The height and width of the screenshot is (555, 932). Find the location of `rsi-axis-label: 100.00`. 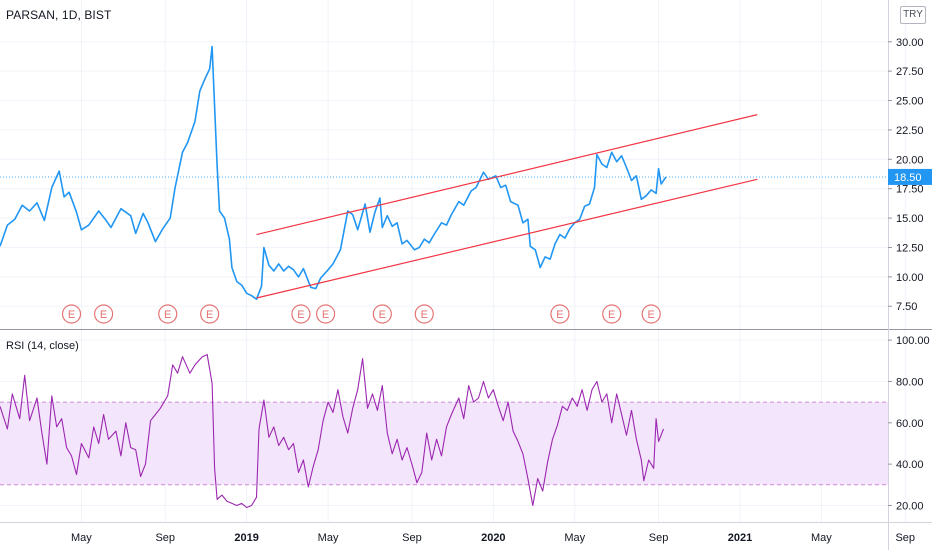

rsi-axis-label: 100.00 is located at coordinates (913, 341).